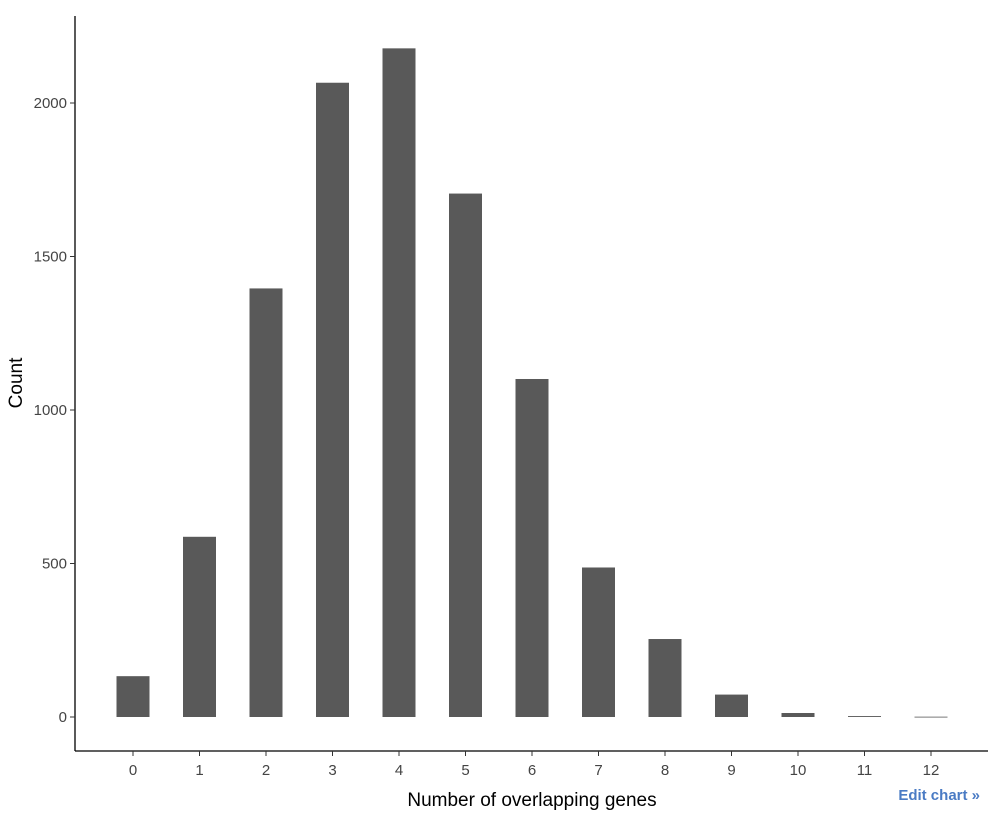 The height and width of the screenshot is (826, 1000). I want to click on x-tick-label: 4, so click(399, 770).